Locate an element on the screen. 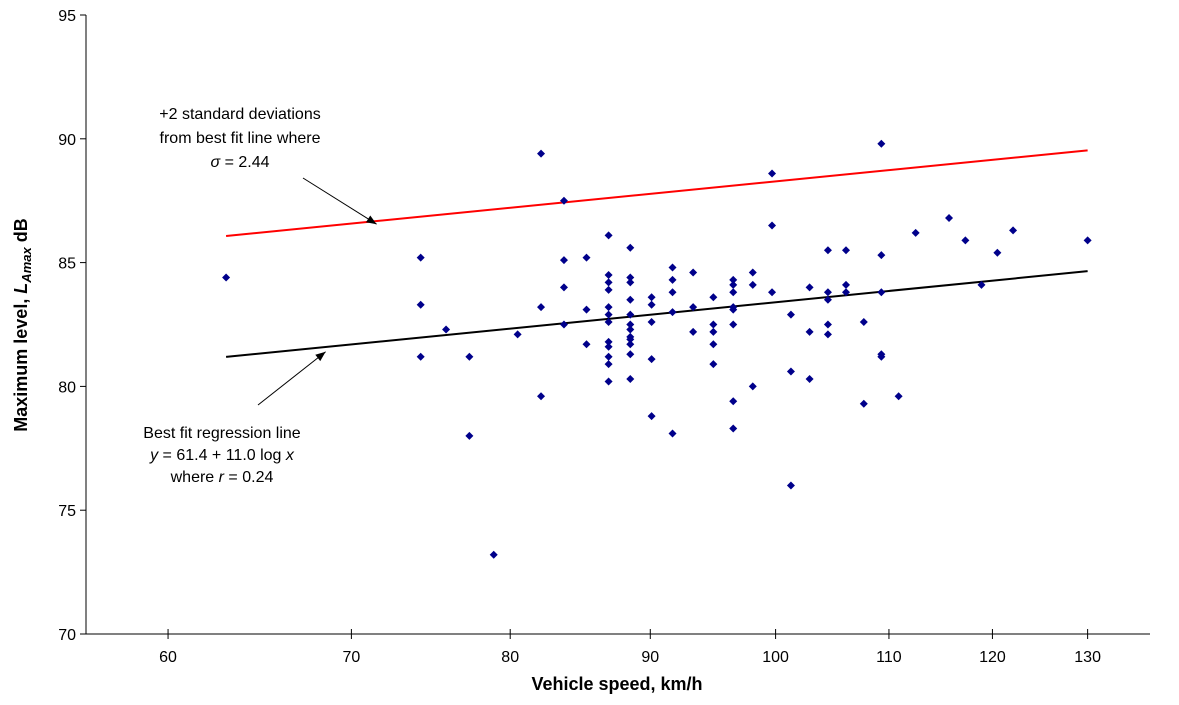 This screenshot has height=705, width=1179. plus-two-sd-line is located at coordinates (656, 193).